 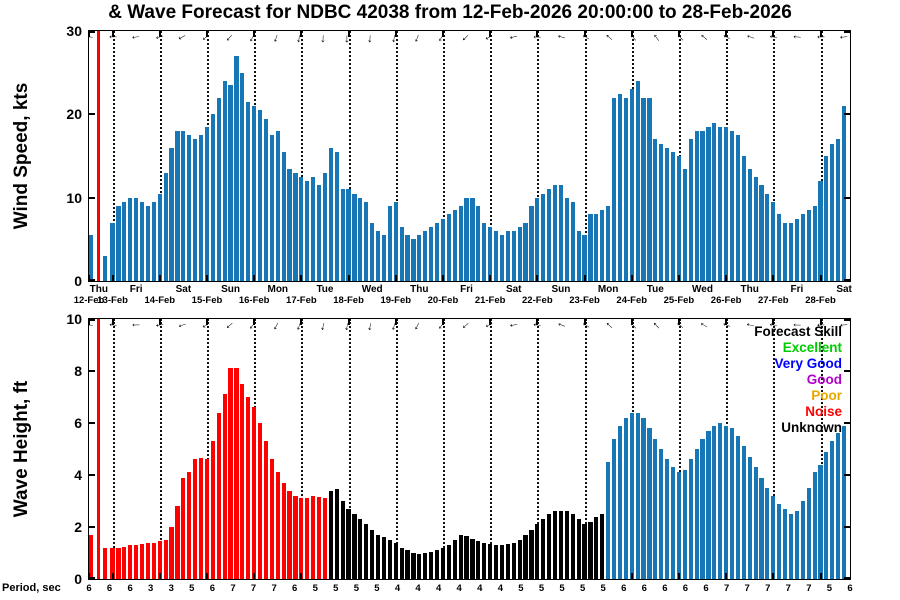 What do you see at coordinates (136, 289) in the screenshot?
I see `day-label: Fri` at bounding box center [136, 289].